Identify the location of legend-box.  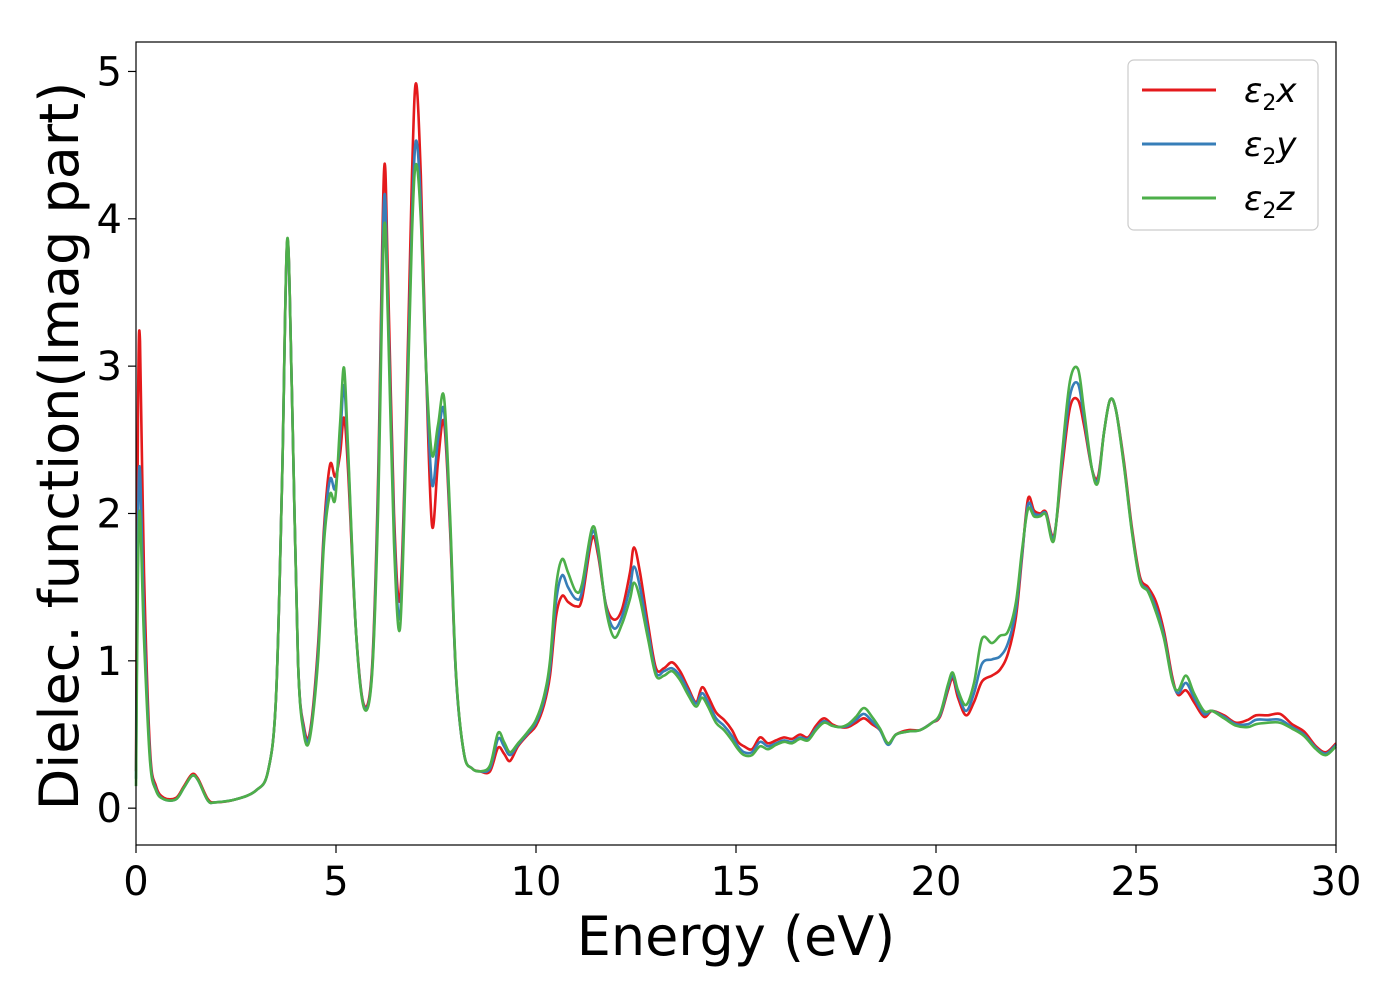
(1223, 145).